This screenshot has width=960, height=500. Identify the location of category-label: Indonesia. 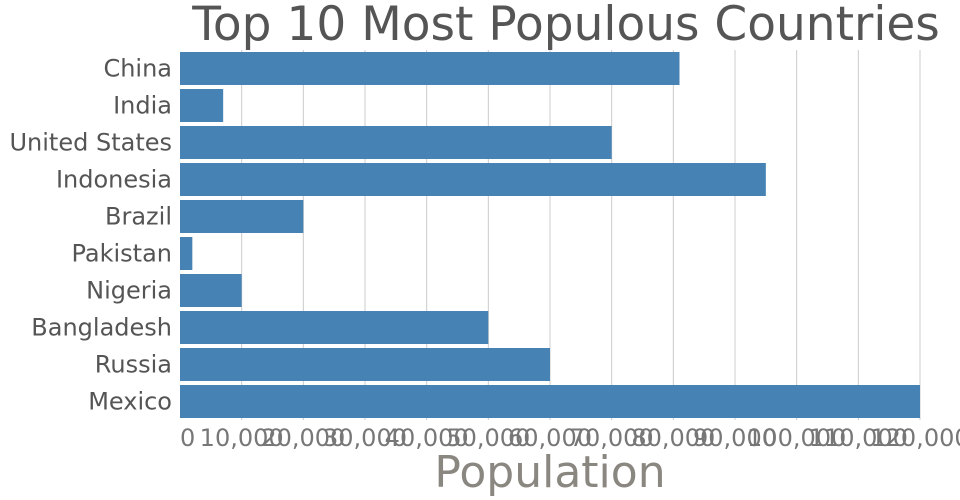
(114, 180).